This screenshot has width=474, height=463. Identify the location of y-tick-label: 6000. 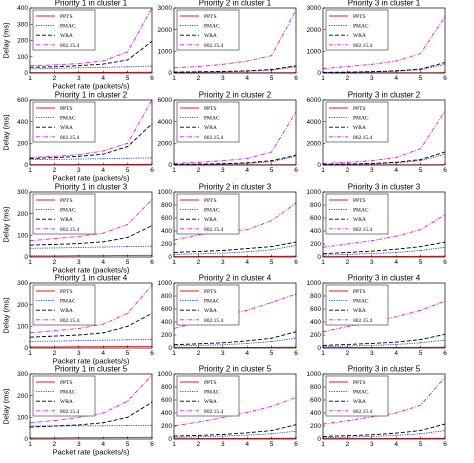
(165, 100).